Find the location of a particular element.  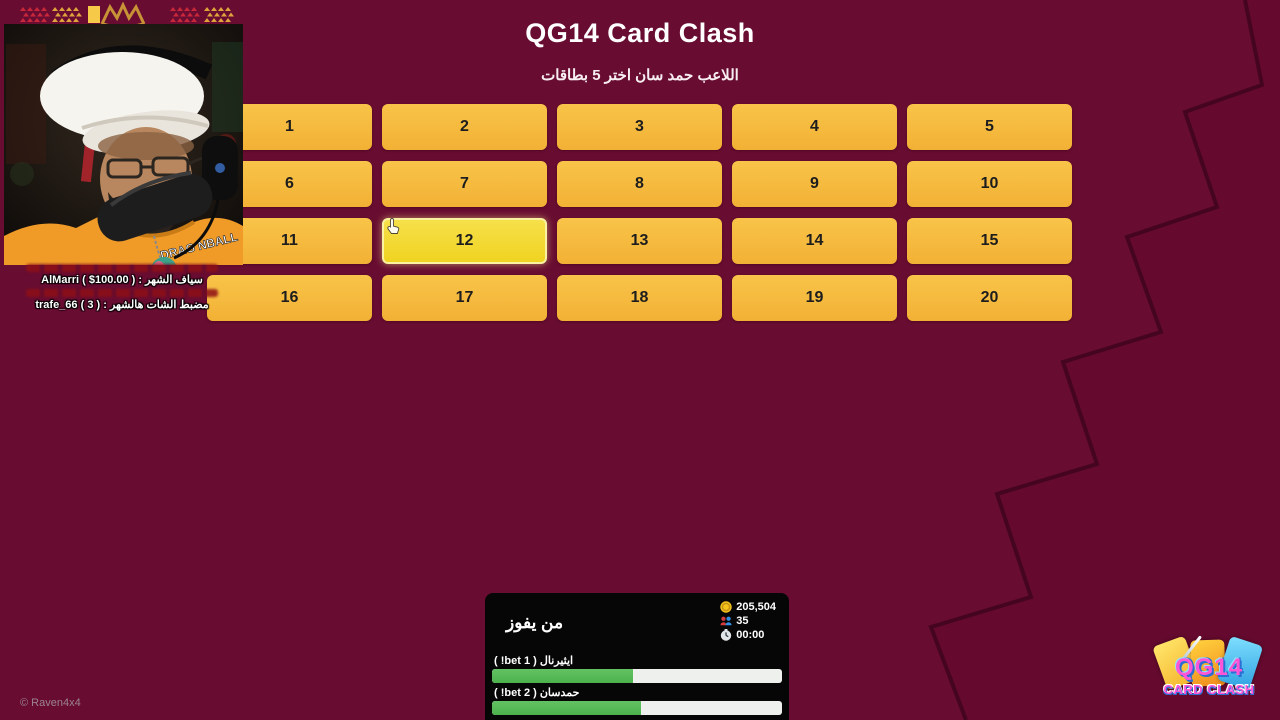

card-16: 16 is located at coordinates (289, 298).